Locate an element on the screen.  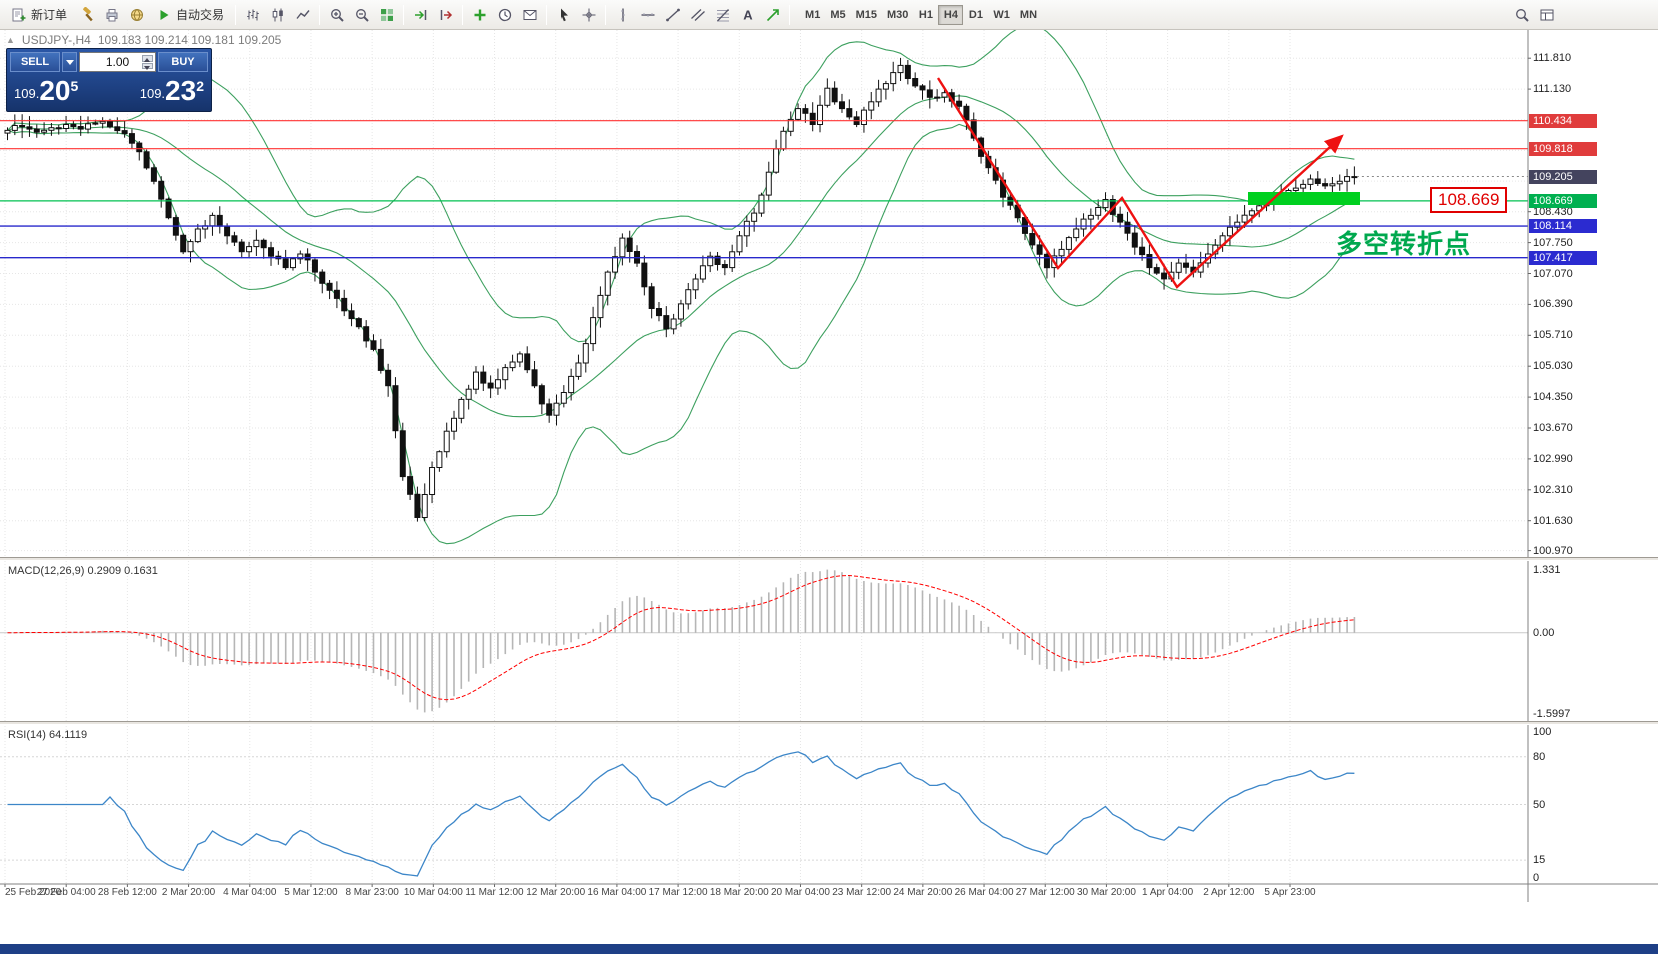
vline-icon is located at coordinates (623, 15).